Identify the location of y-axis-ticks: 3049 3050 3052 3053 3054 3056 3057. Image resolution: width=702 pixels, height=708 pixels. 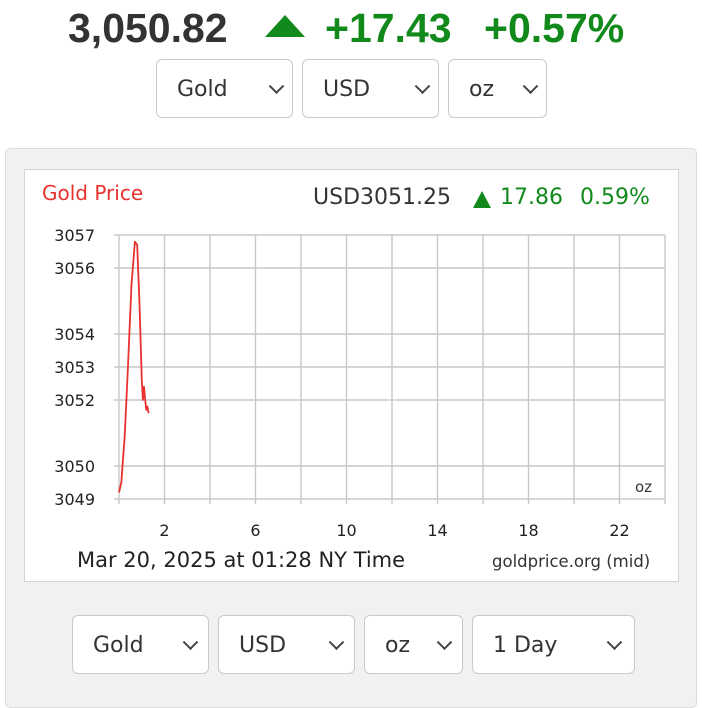
(74, 367).